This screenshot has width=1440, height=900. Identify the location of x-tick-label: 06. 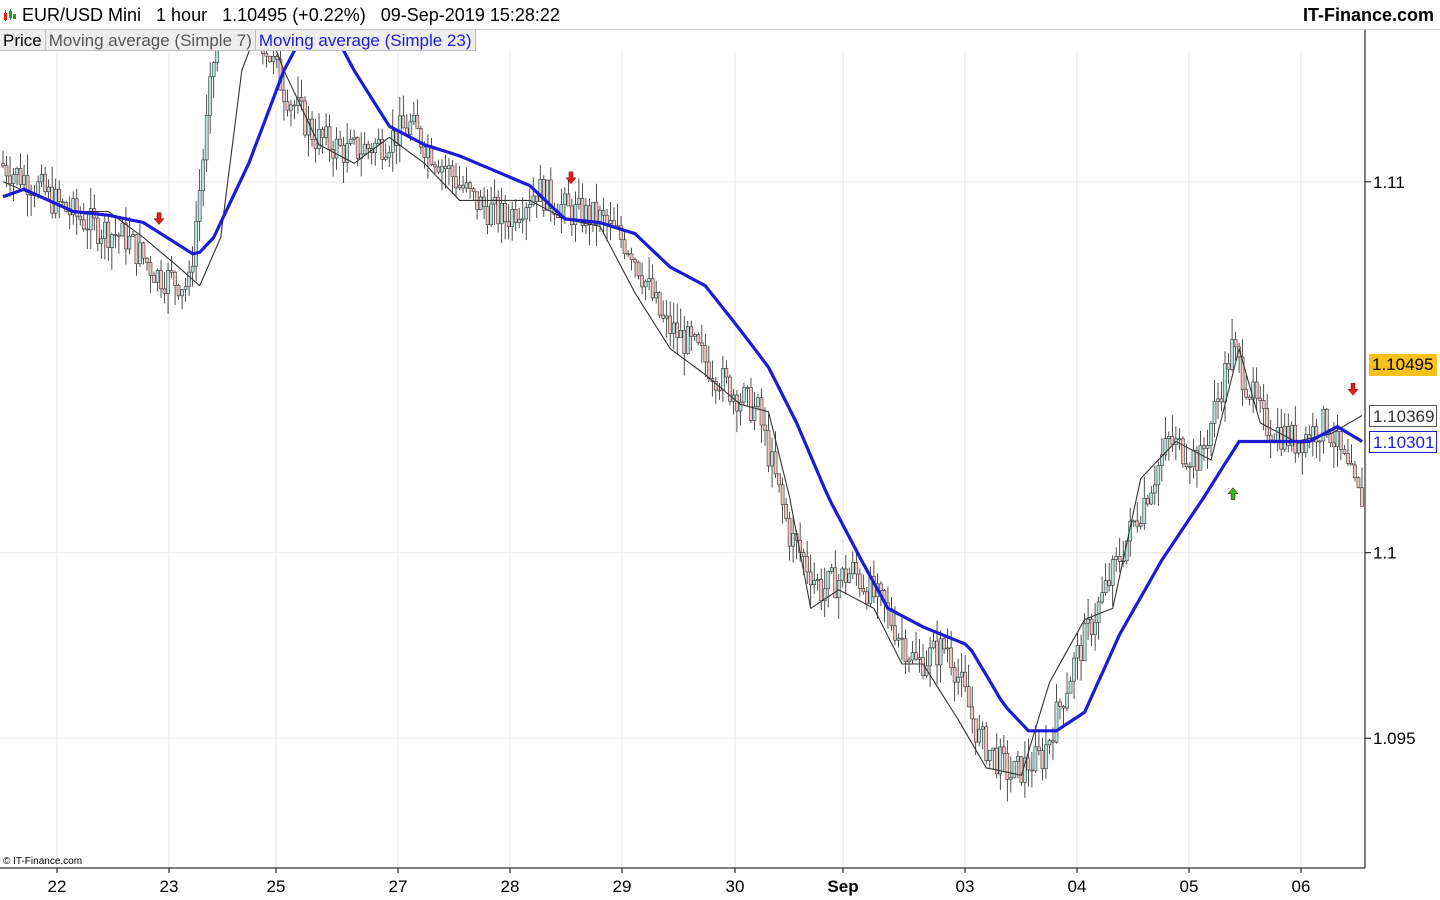
(1301, 886).